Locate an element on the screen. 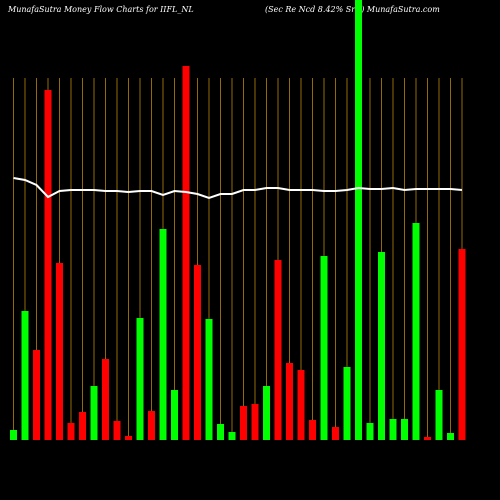 The height and width of the screenshot is (500, 500). chart-subtitle: (Sec Re Ncd 8.42% Sr.v) MunafaSutra.com is located at coordinates (352, 9).